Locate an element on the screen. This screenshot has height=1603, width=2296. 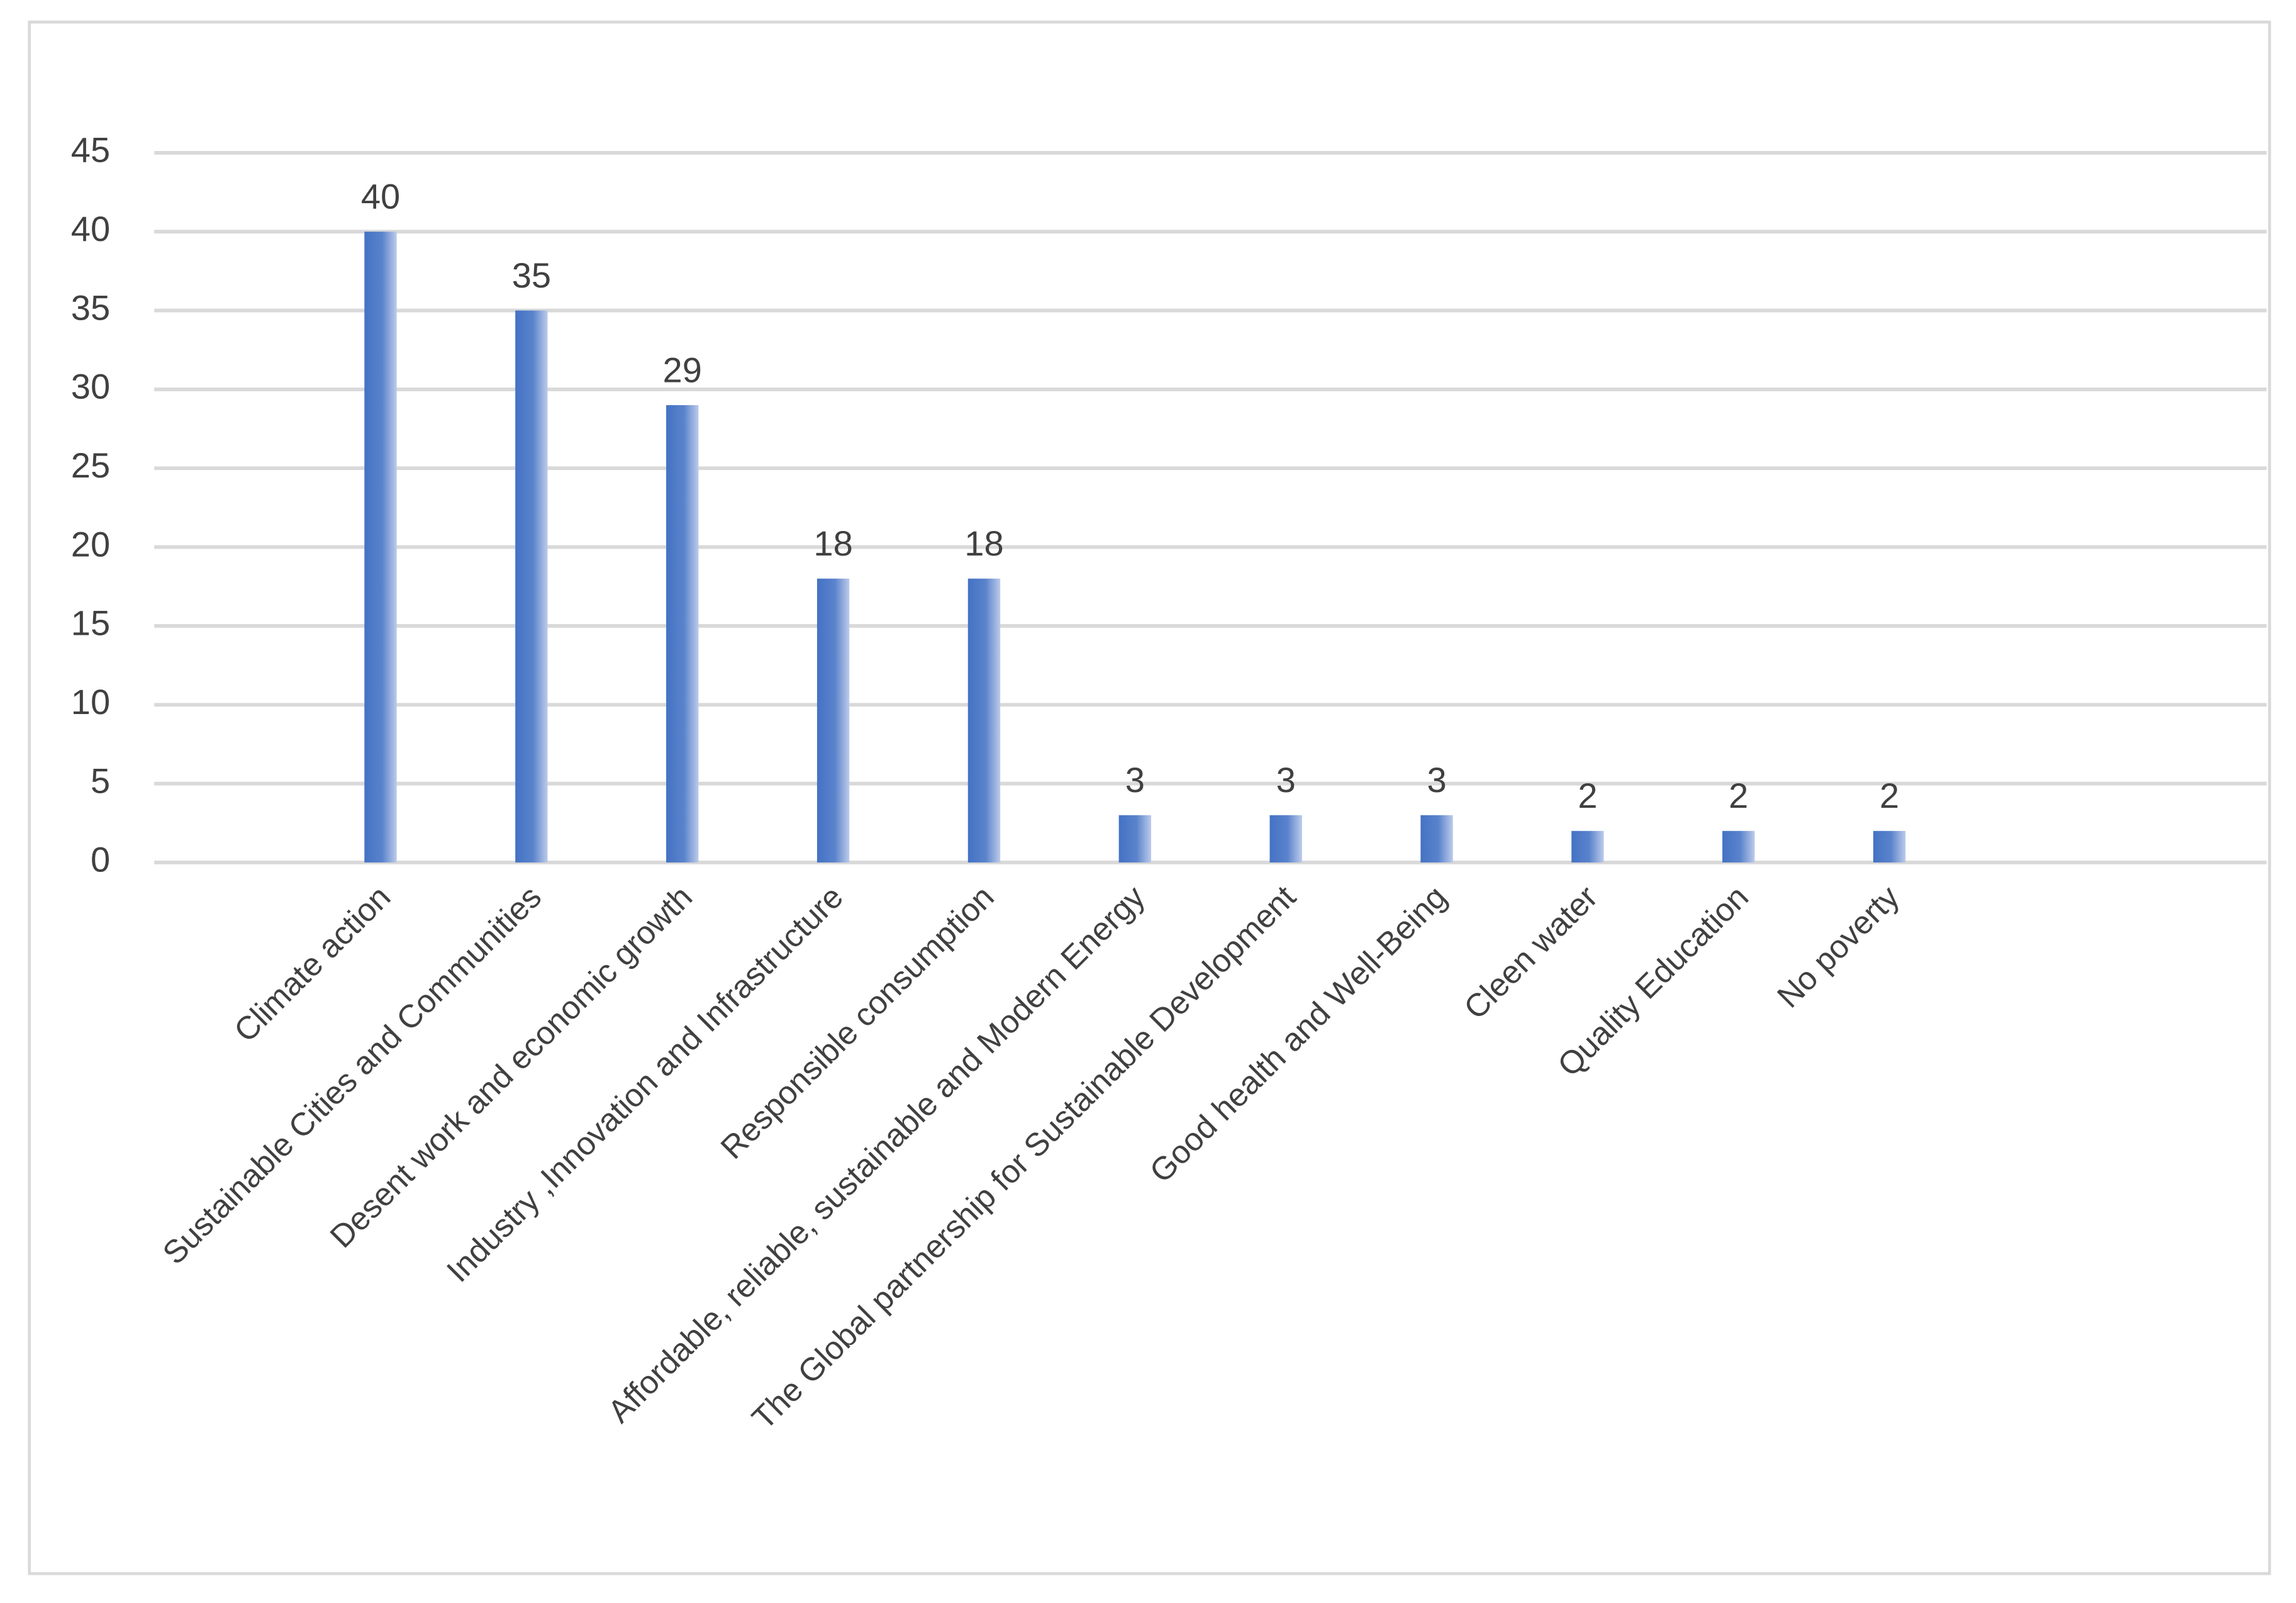
value-label: 29 is located at coordinates (682, 369).